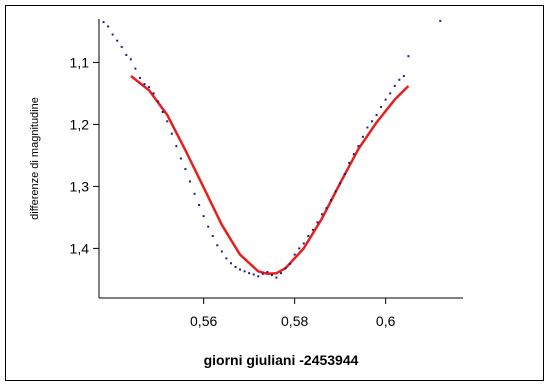  I want to click on x-tick-label: 0,6, so click(386, 321).